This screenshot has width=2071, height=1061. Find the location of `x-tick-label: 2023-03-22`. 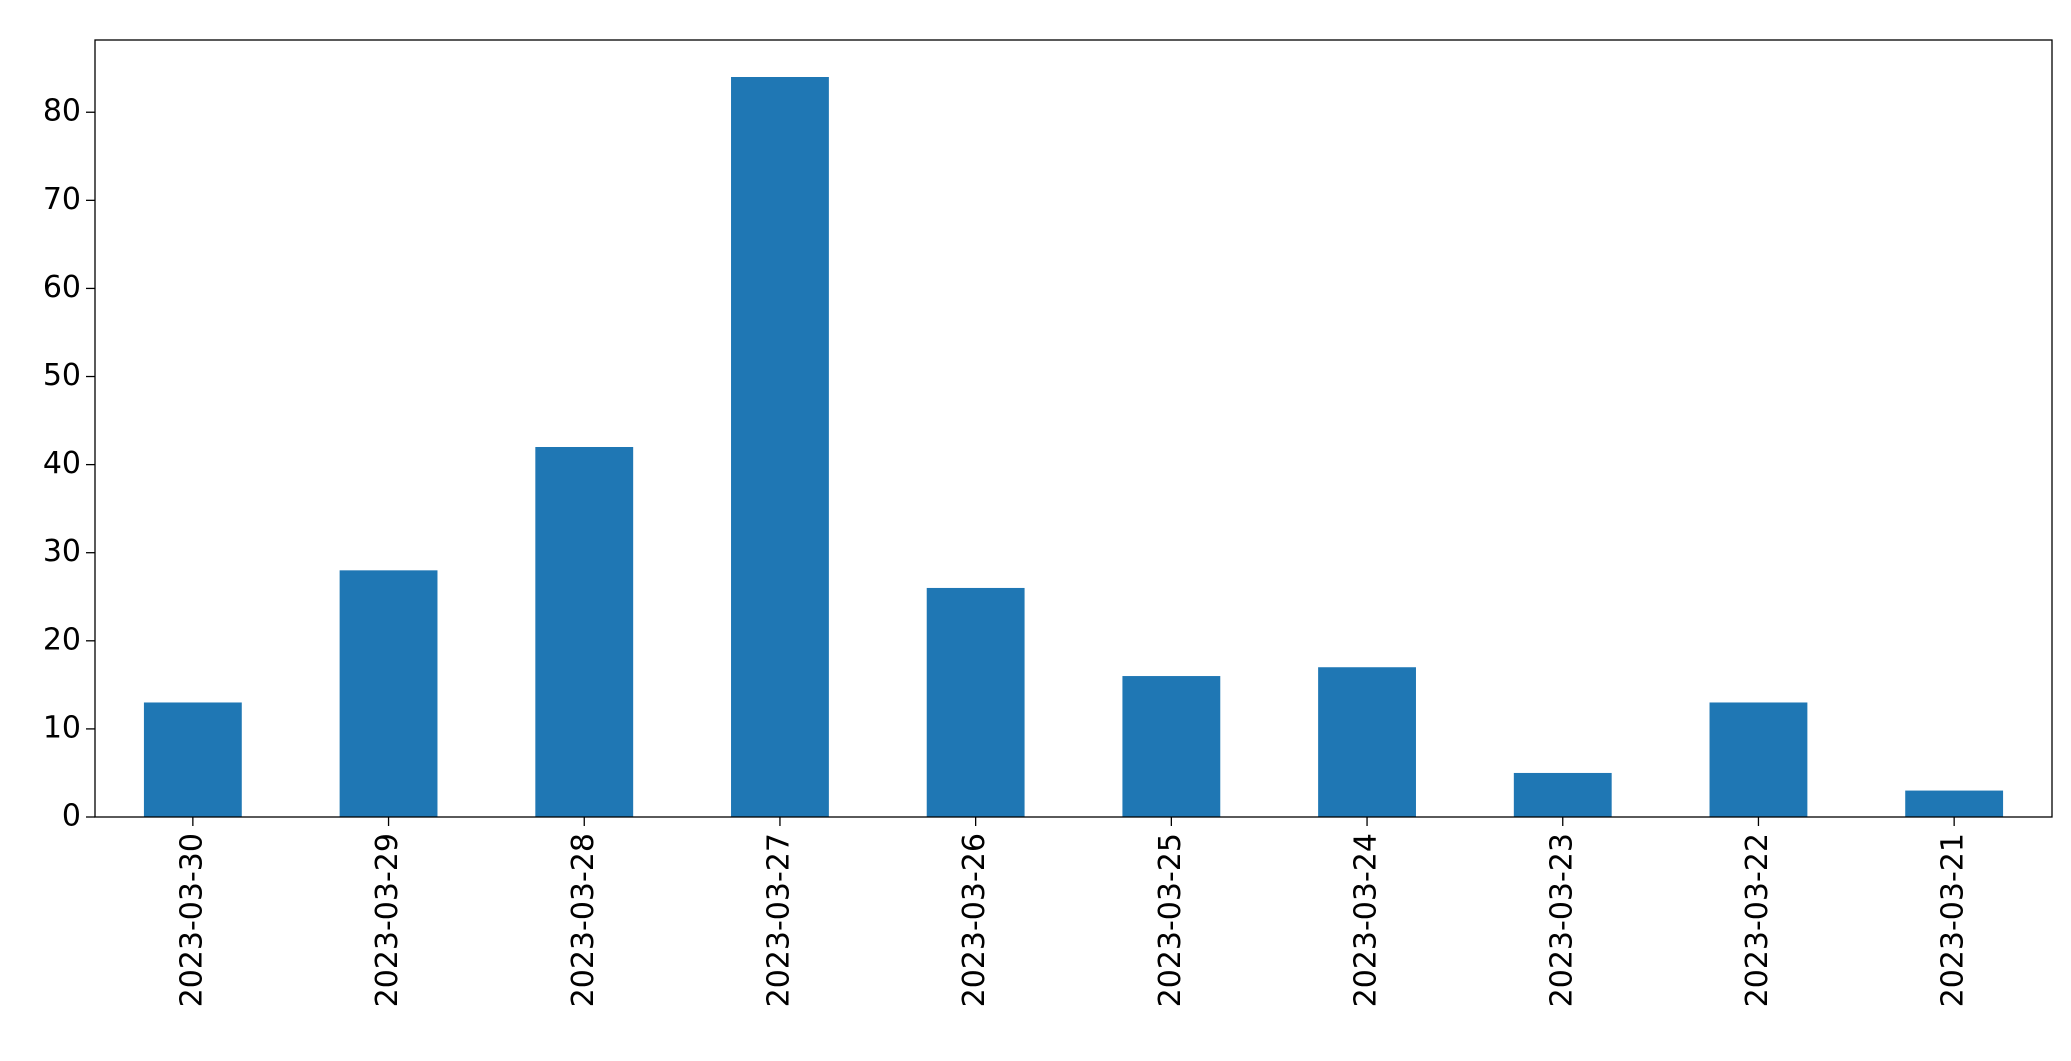

x-tick-label: 2023-03-22 is located at coordinates (1757, 920).